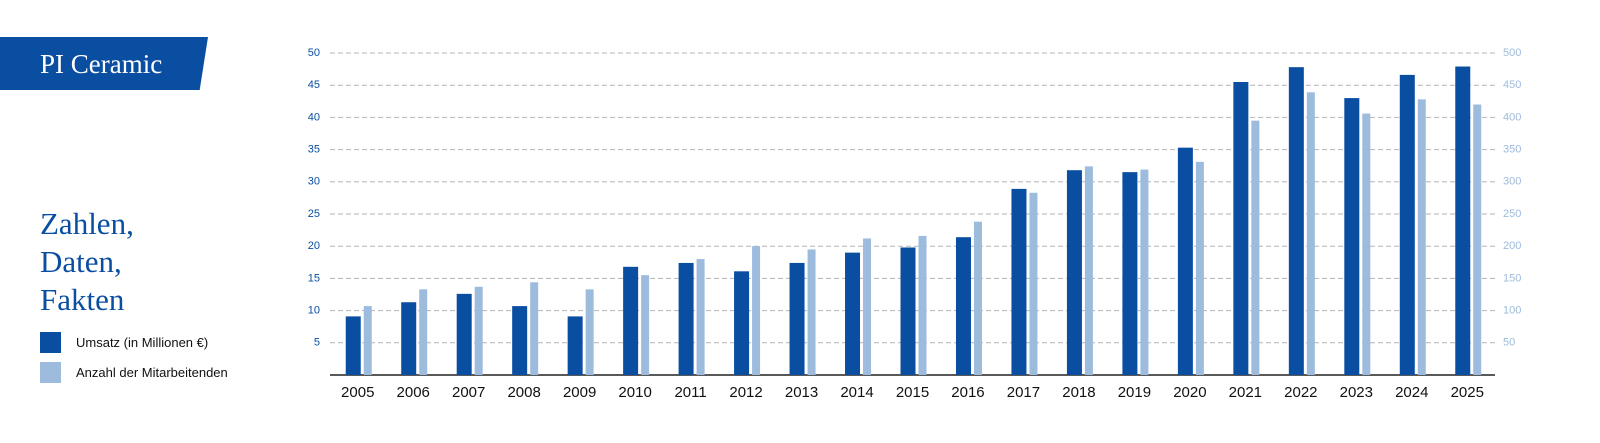  I want to click on x-tick-label: 2017, so click(1023, 392).